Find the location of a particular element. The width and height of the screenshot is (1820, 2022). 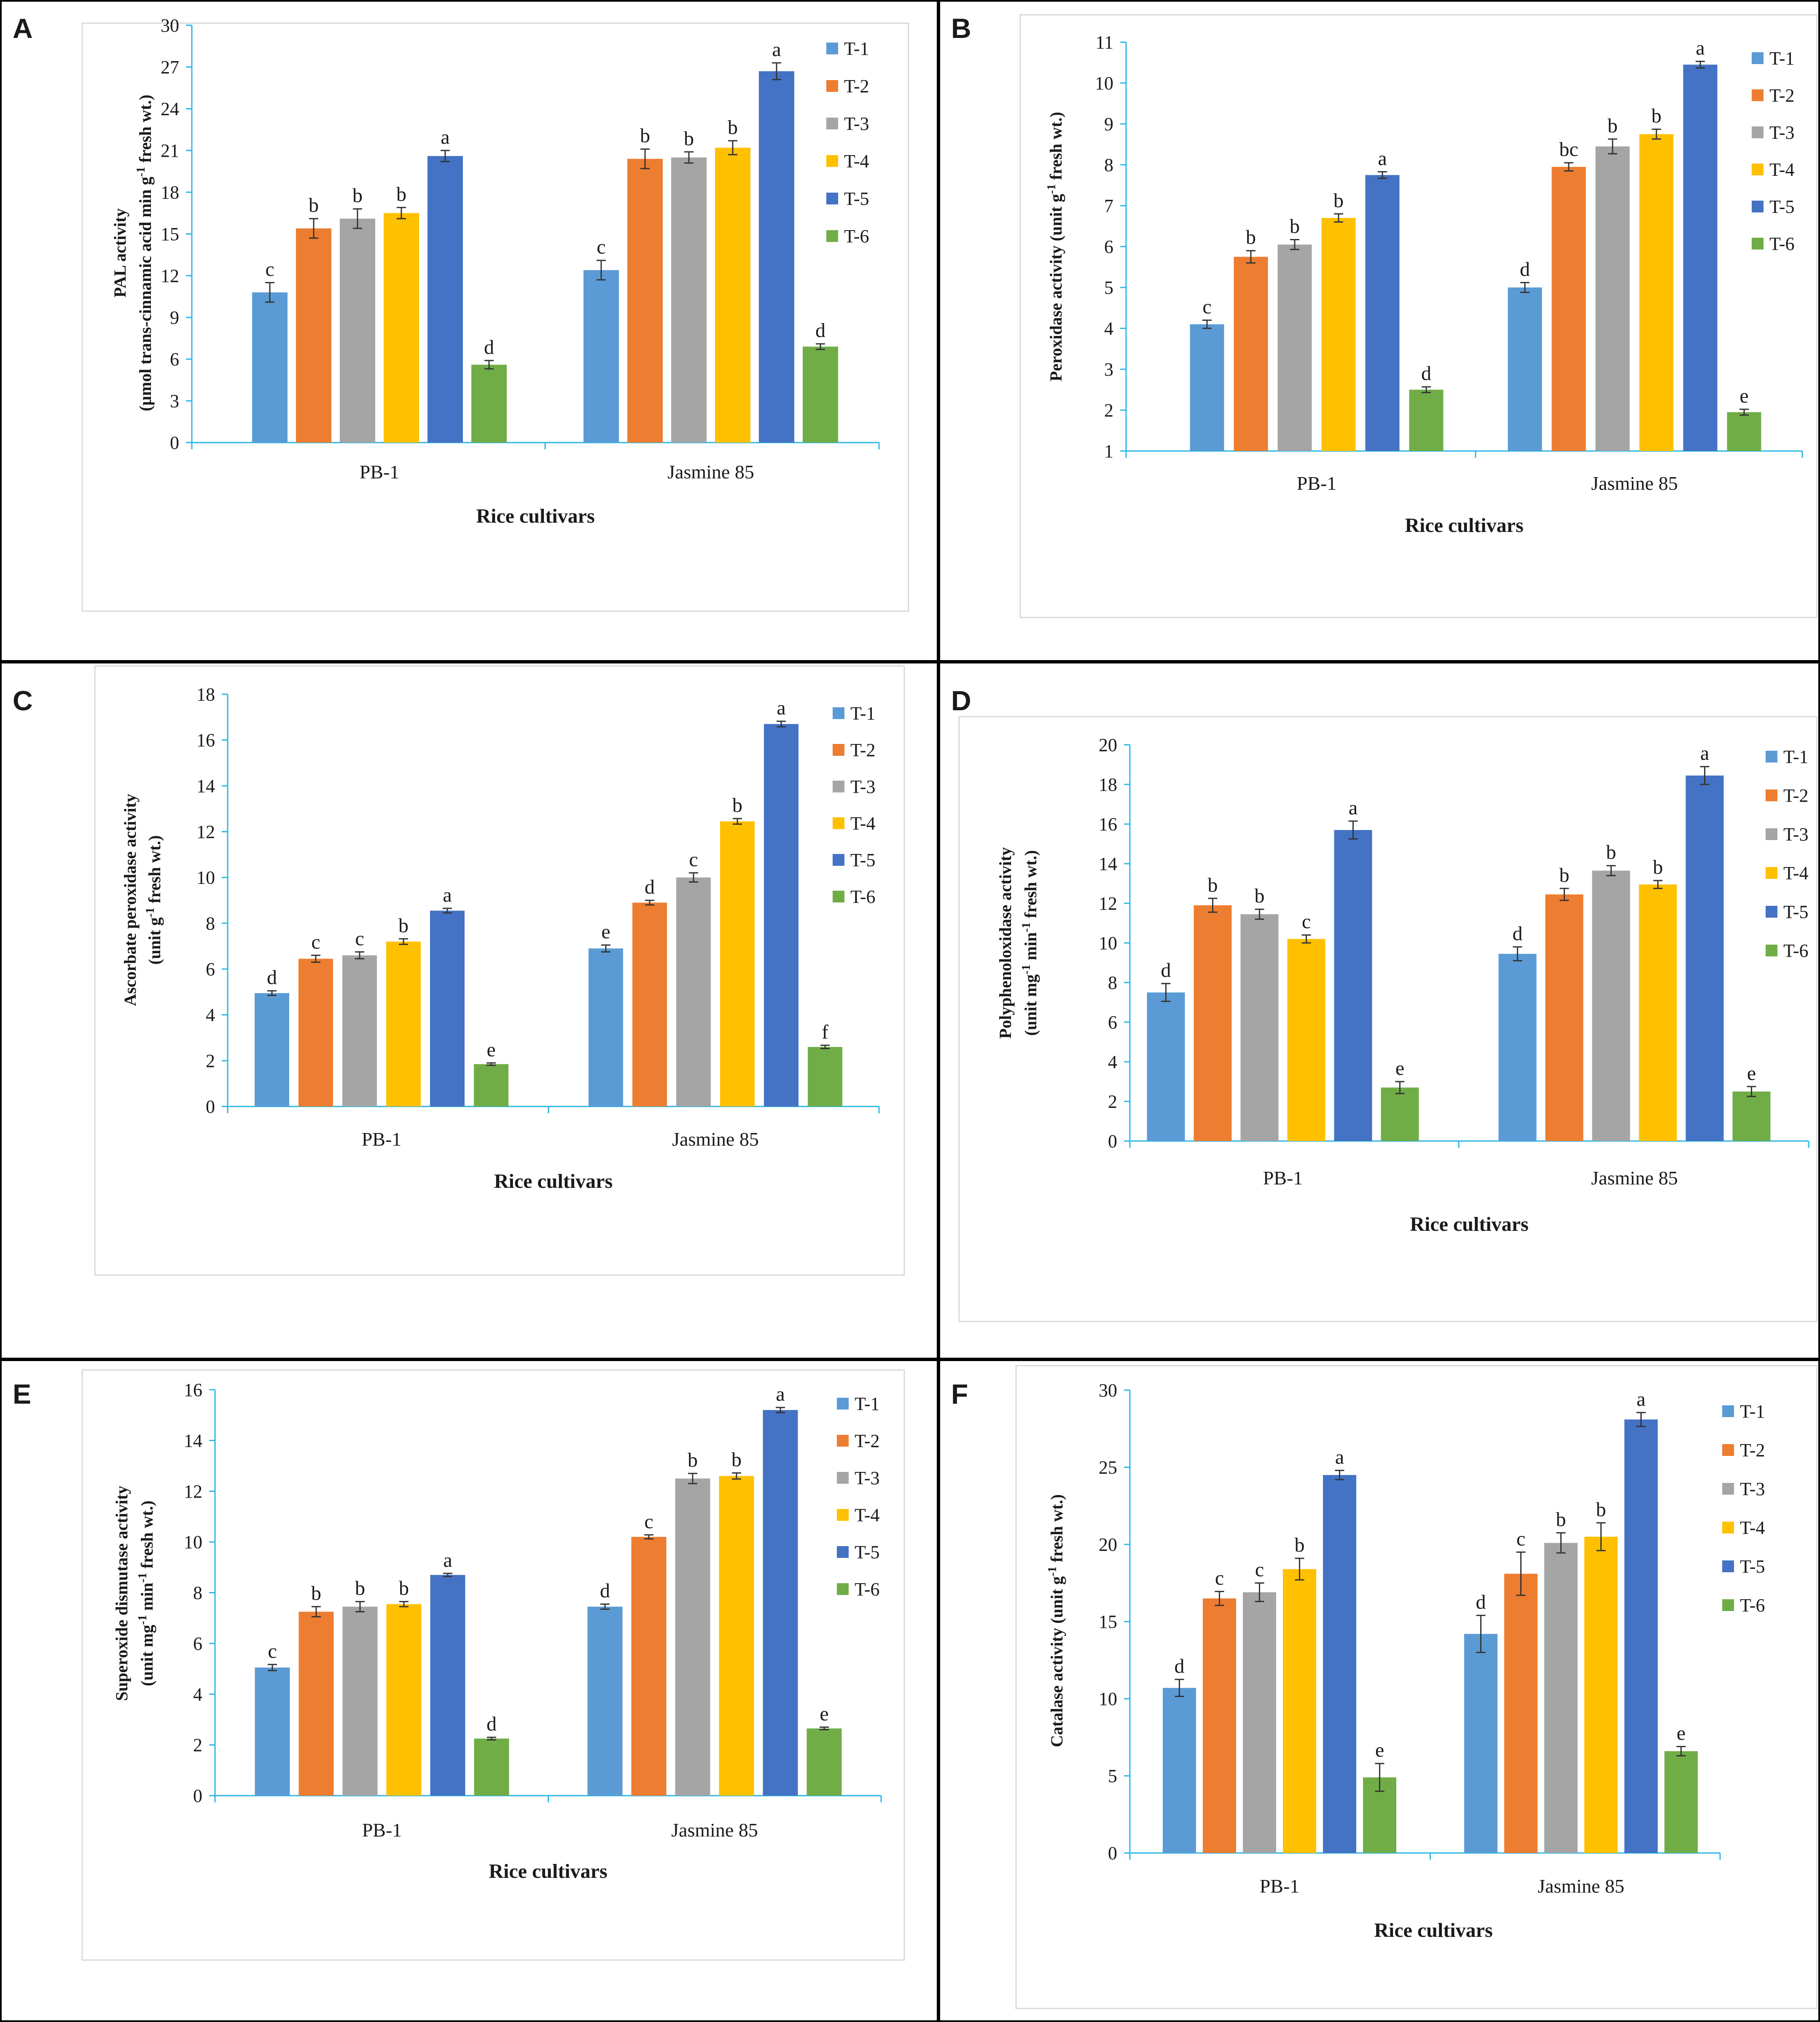

panel-a-sig-letter-t-1-1: c is located at coordinates (269, 270).